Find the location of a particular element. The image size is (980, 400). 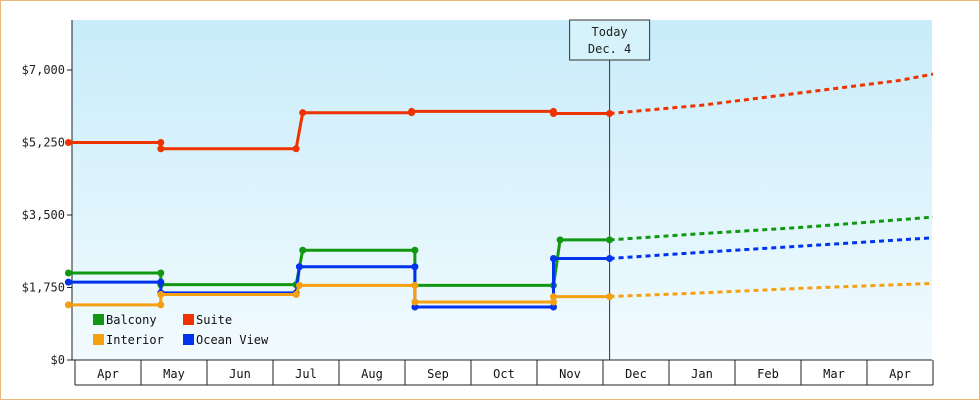

month-label: Jan is located at coordinates (702, 374).